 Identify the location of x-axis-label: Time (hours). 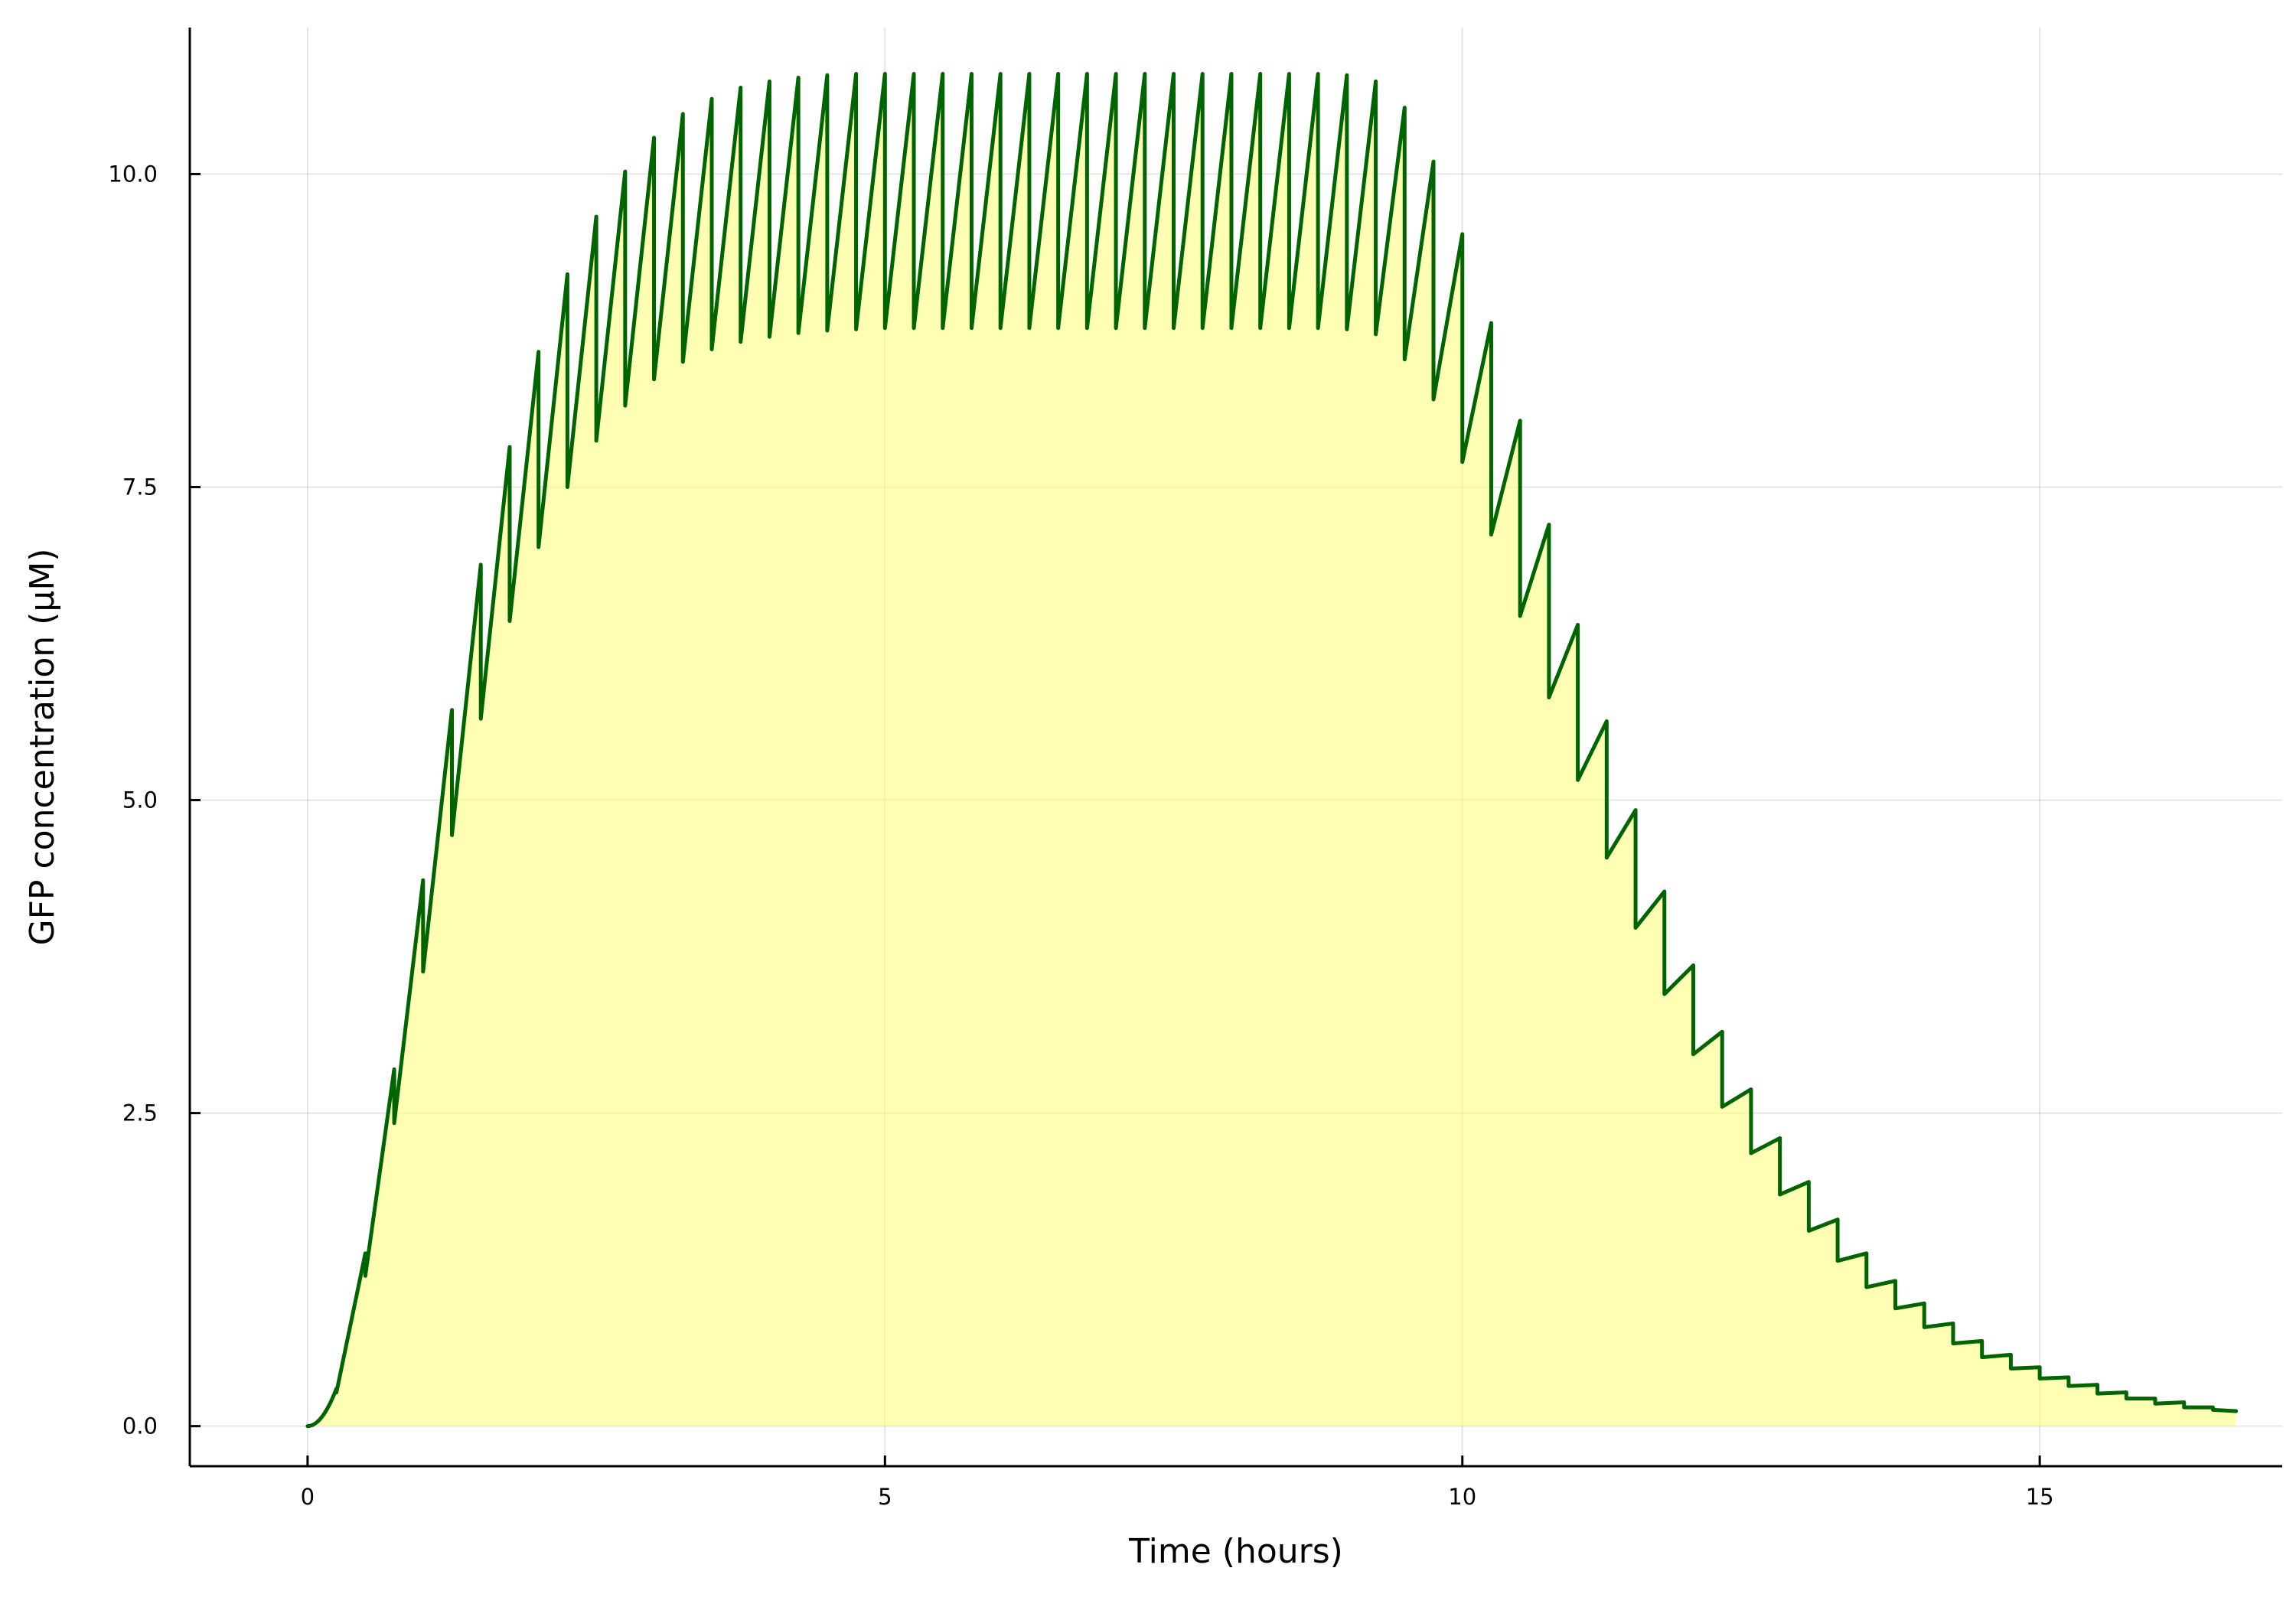
(1235, 1551).